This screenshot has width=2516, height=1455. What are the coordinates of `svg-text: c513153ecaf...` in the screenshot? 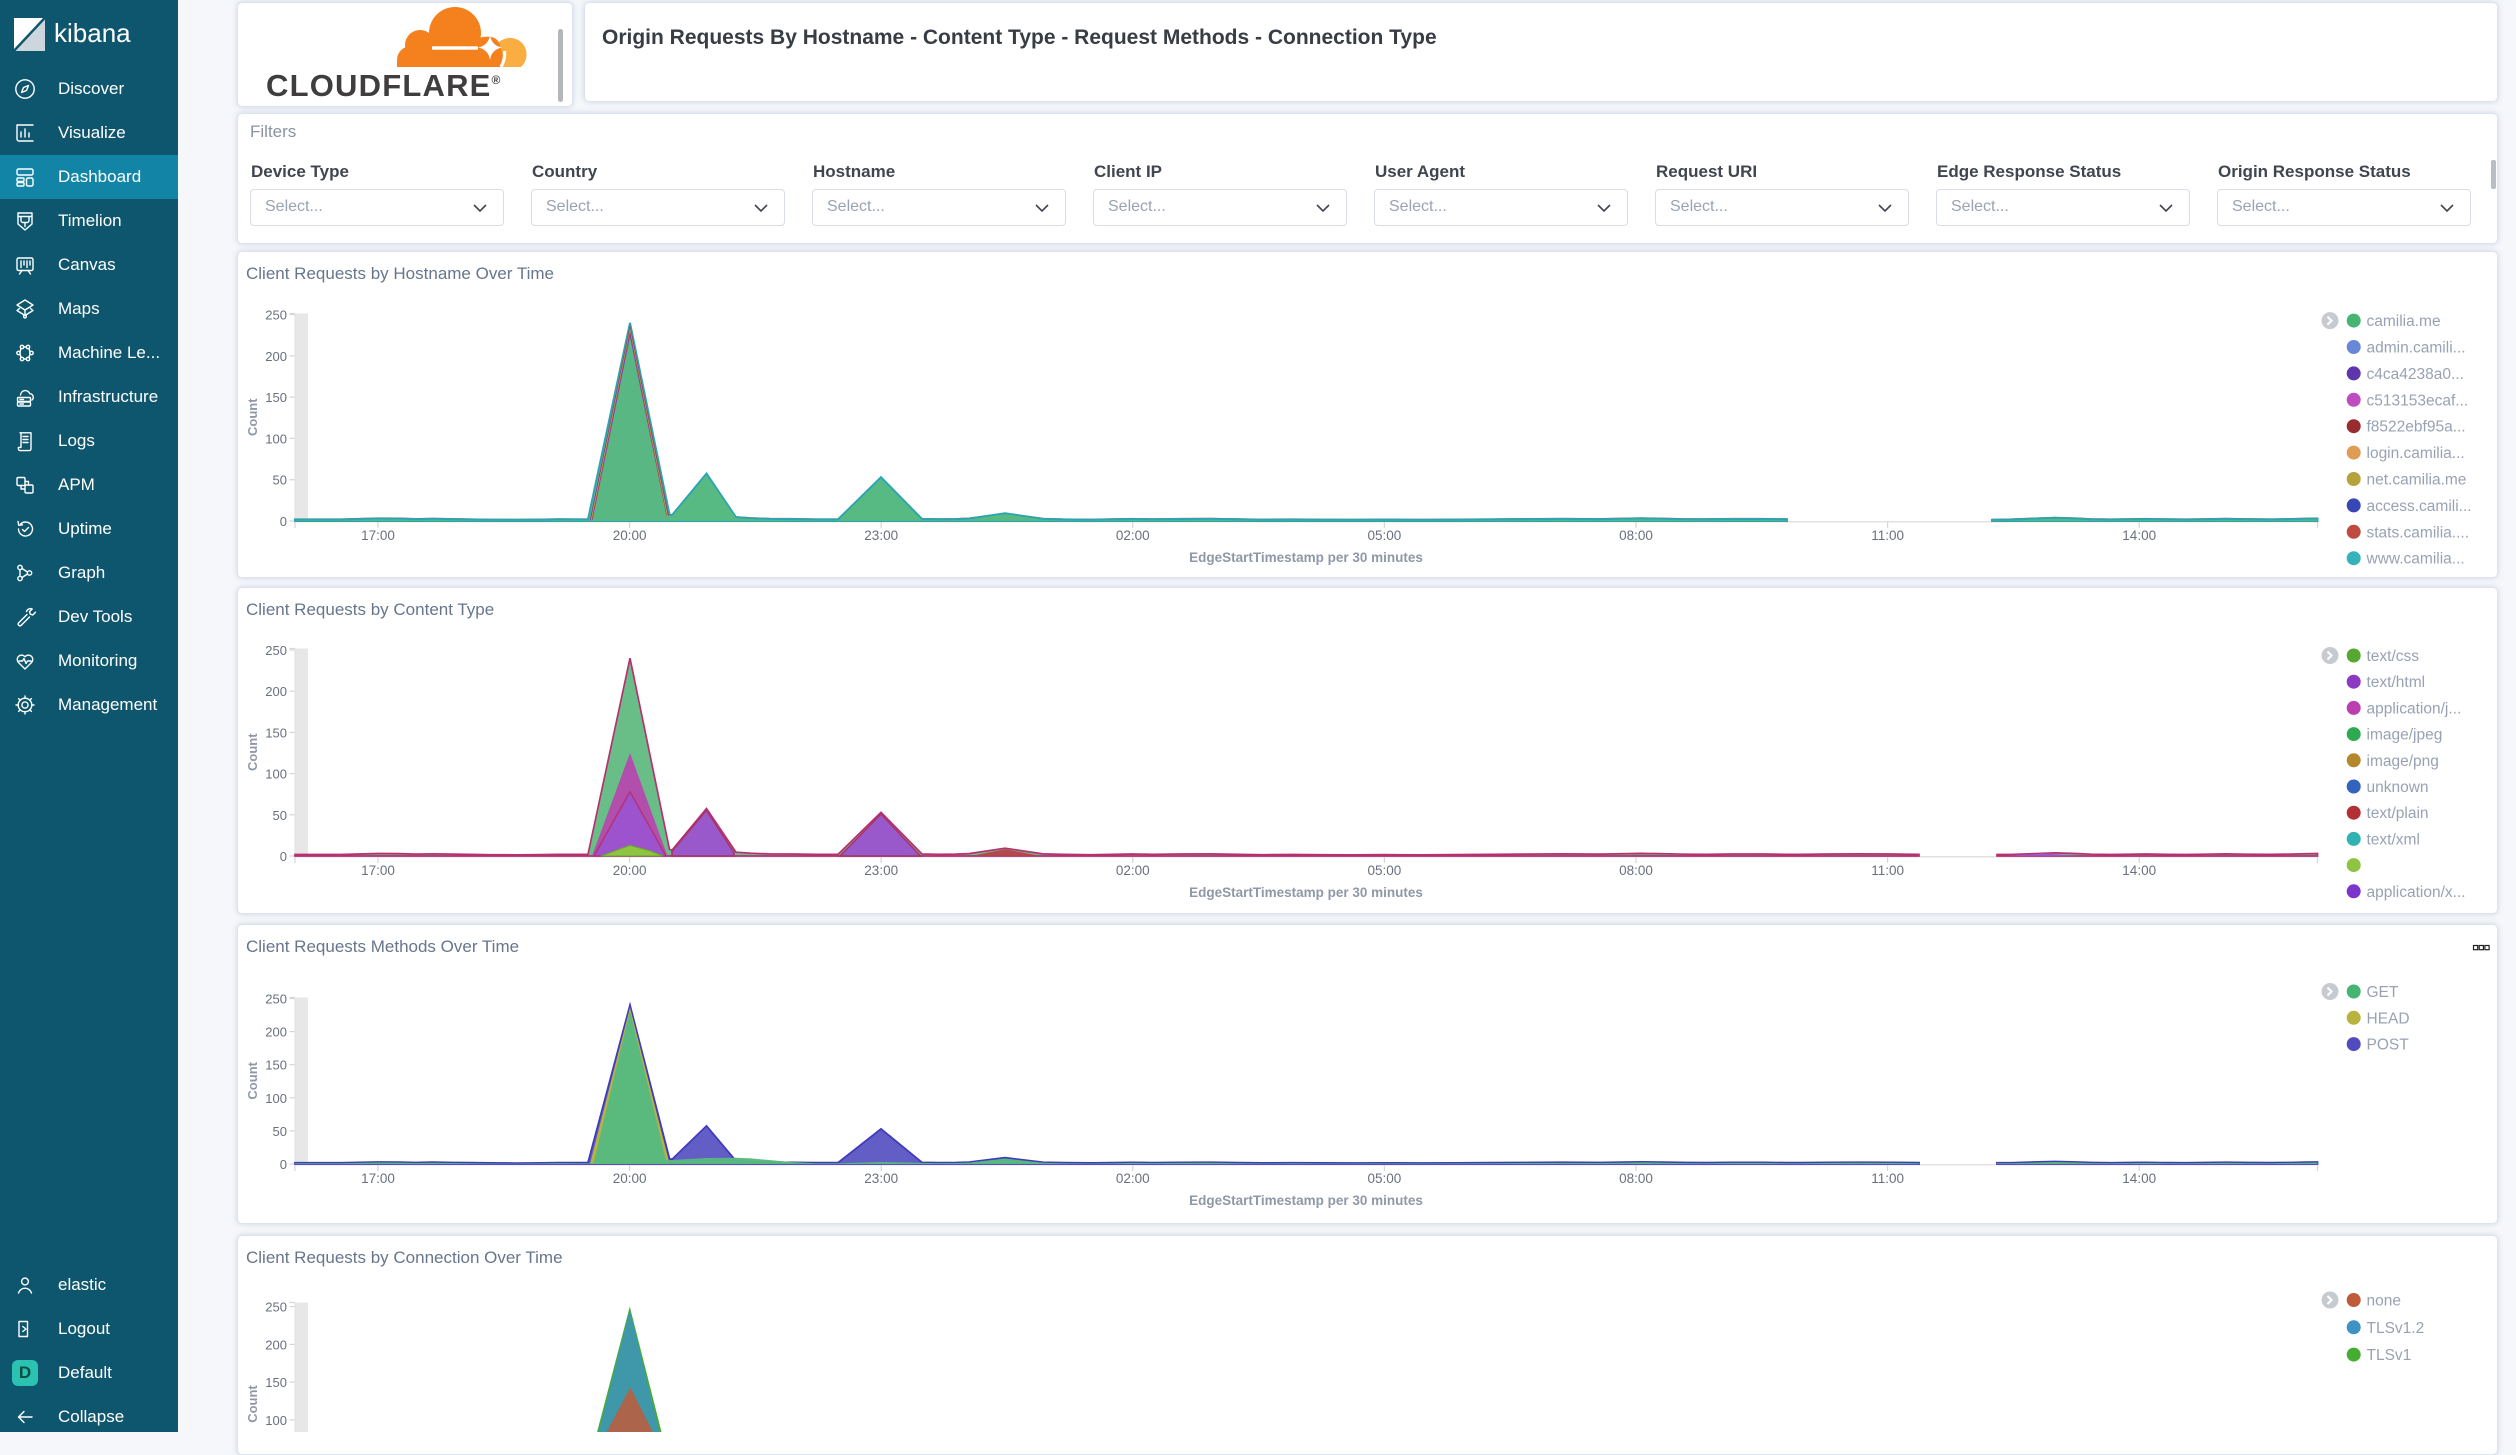 It's located at (2418, 400).